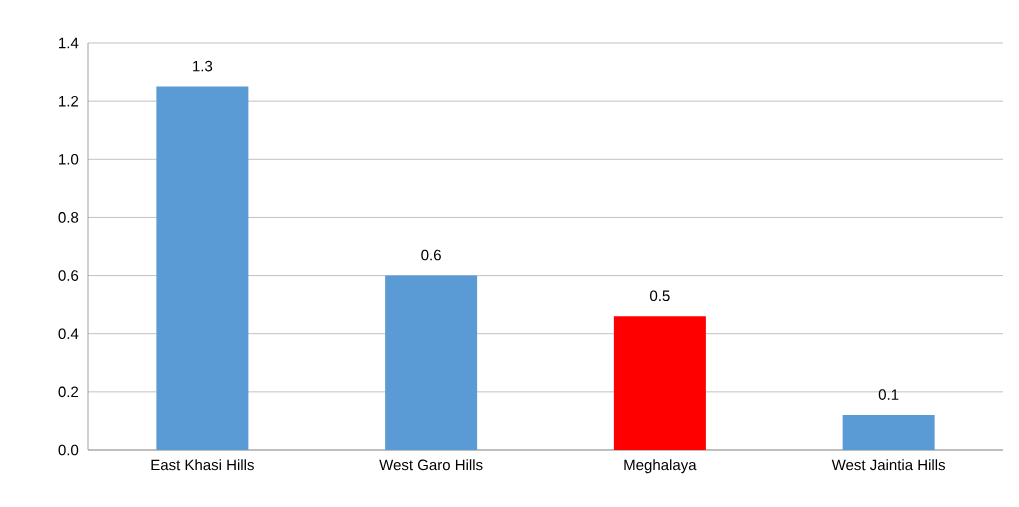 This screenshot has height=507, width=1019. What do you see at coordinates (888, 394) in the screenshot?
I see `data-label: 0.1` at bounding box center [888, 394].